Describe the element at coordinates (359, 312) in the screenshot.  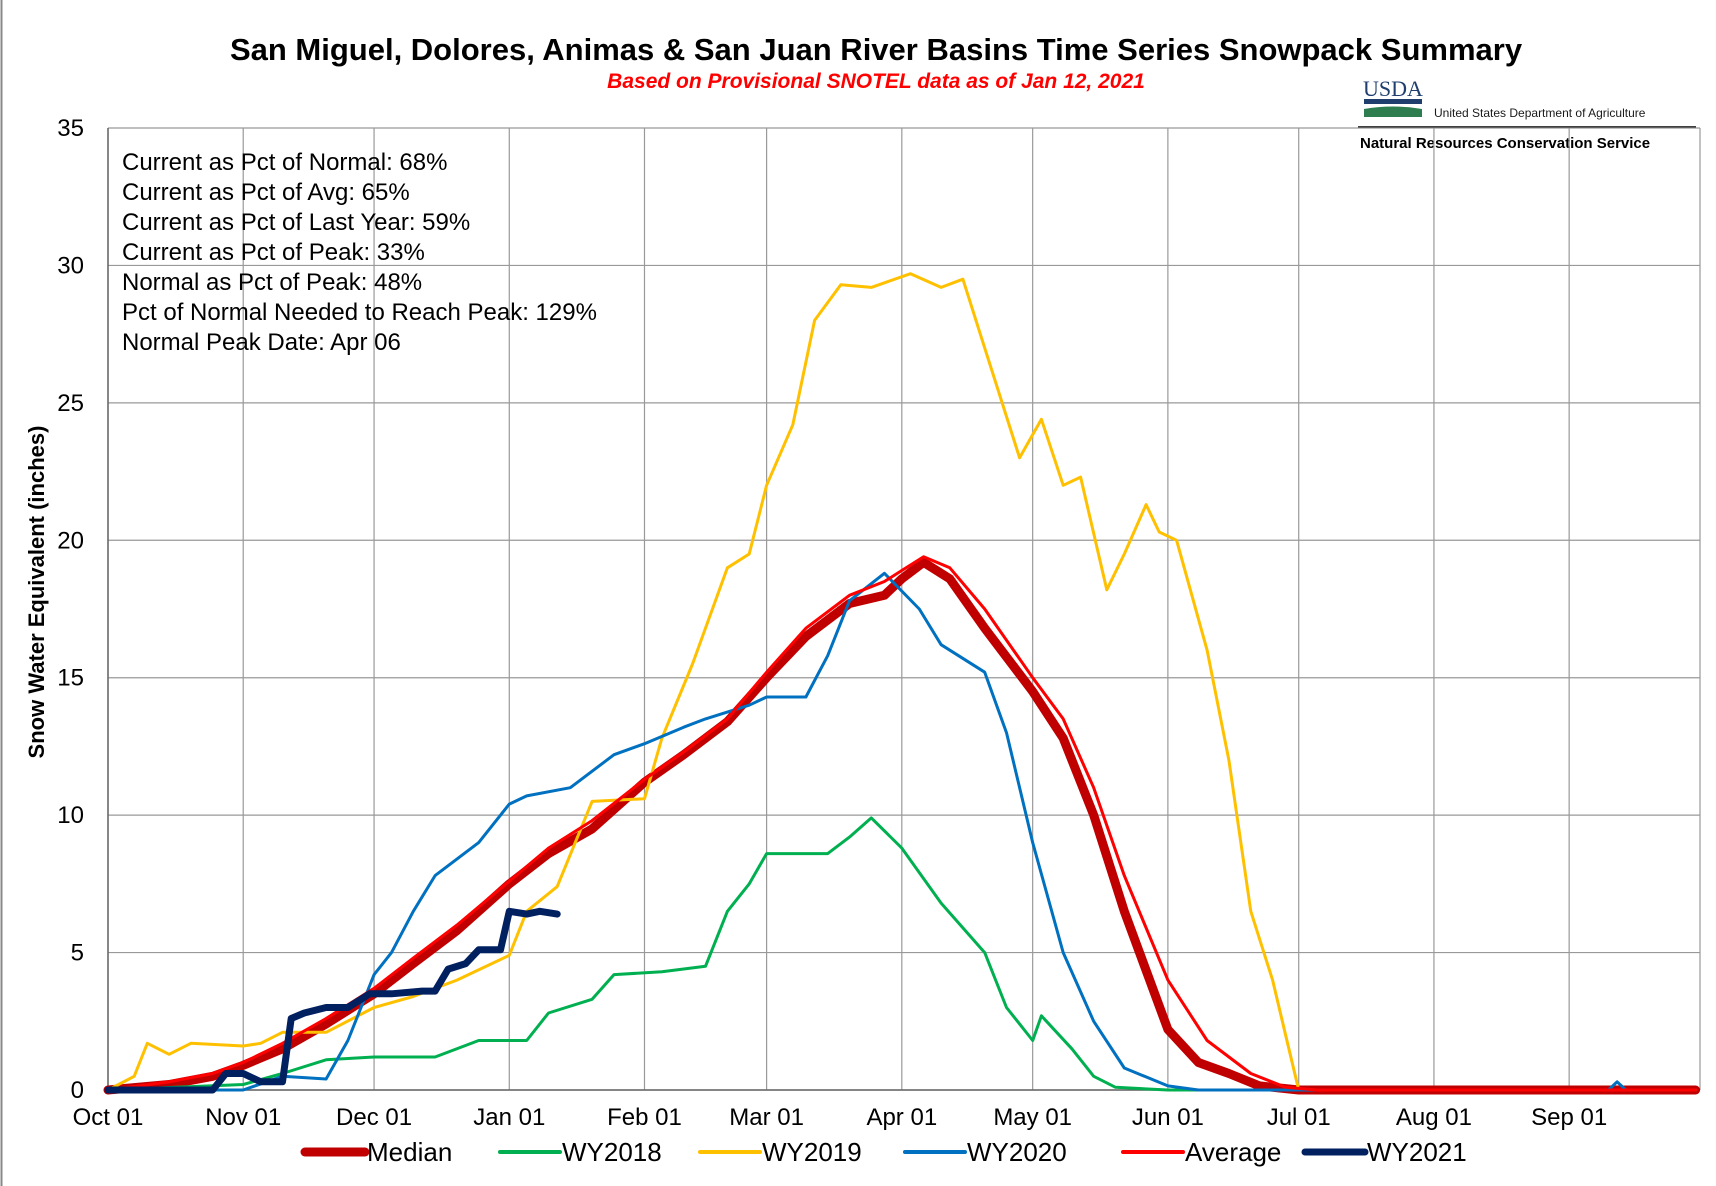
I see `stat-line: Pct of Normal Needed to Reach Peak: 129%` at that location.